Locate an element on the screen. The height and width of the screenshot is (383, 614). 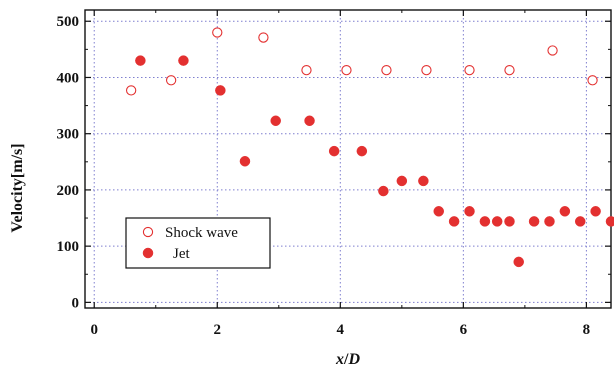
legend-label-jet: Jet is located at coordinates (181, 254).